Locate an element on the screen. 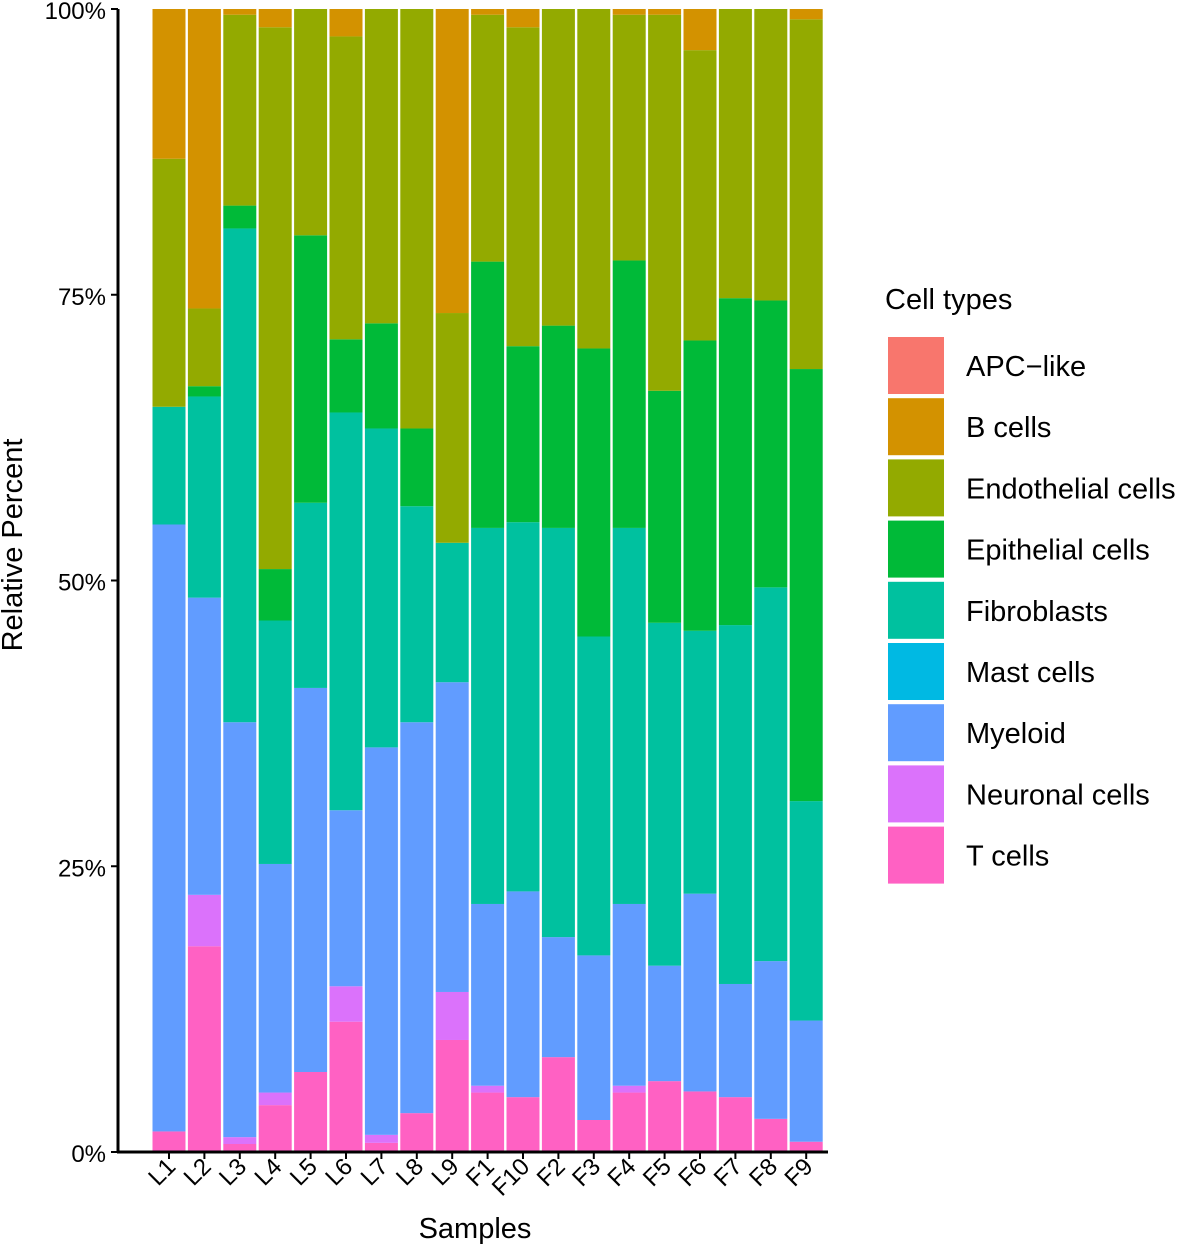 This screenshot has height=1250, width=1200. bar-segment-L9-b-cells is located at coordinates (452, 161).